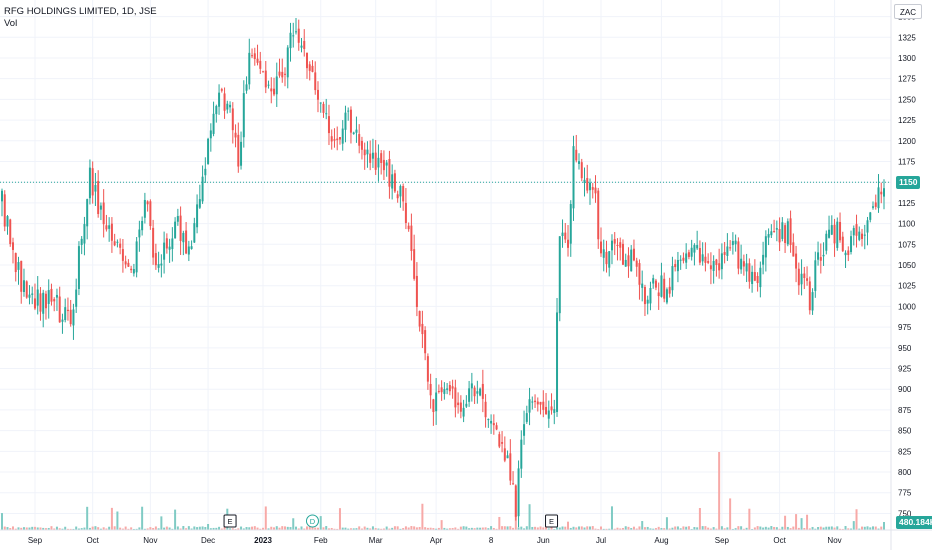 The image size is (932, 555). What do you see at coordinates (905, 348) in the screenshot?
I see `y-tick-label: 950` at bounding box center [905, 348].